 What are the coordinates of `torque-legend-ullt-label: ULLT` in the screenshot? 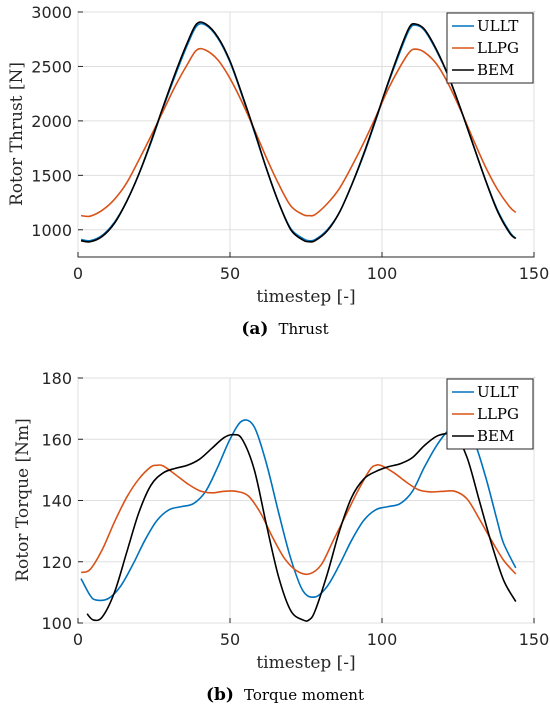 It's located at (497, 392).